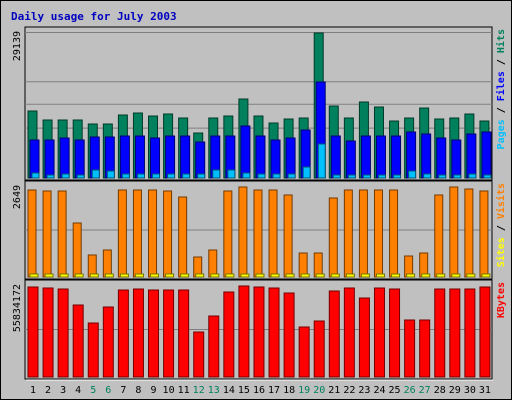 This screenshot has height=400, width=512. Describe the element at coordinates (334, 390) in the screenshot. I see `x-tick-day-21: 21` at that location.